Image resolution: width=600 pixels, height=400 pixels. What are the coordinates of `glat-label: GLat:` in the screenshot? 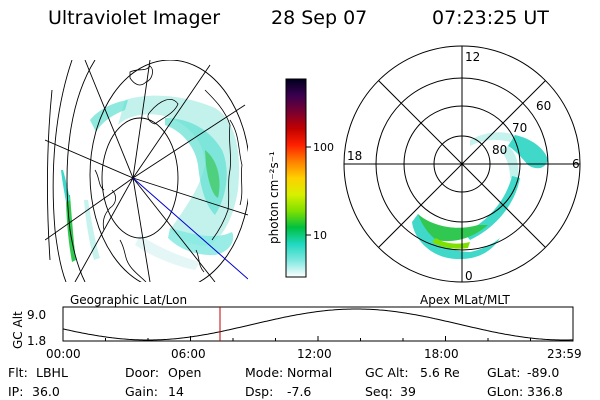 It's located at (503, 372).